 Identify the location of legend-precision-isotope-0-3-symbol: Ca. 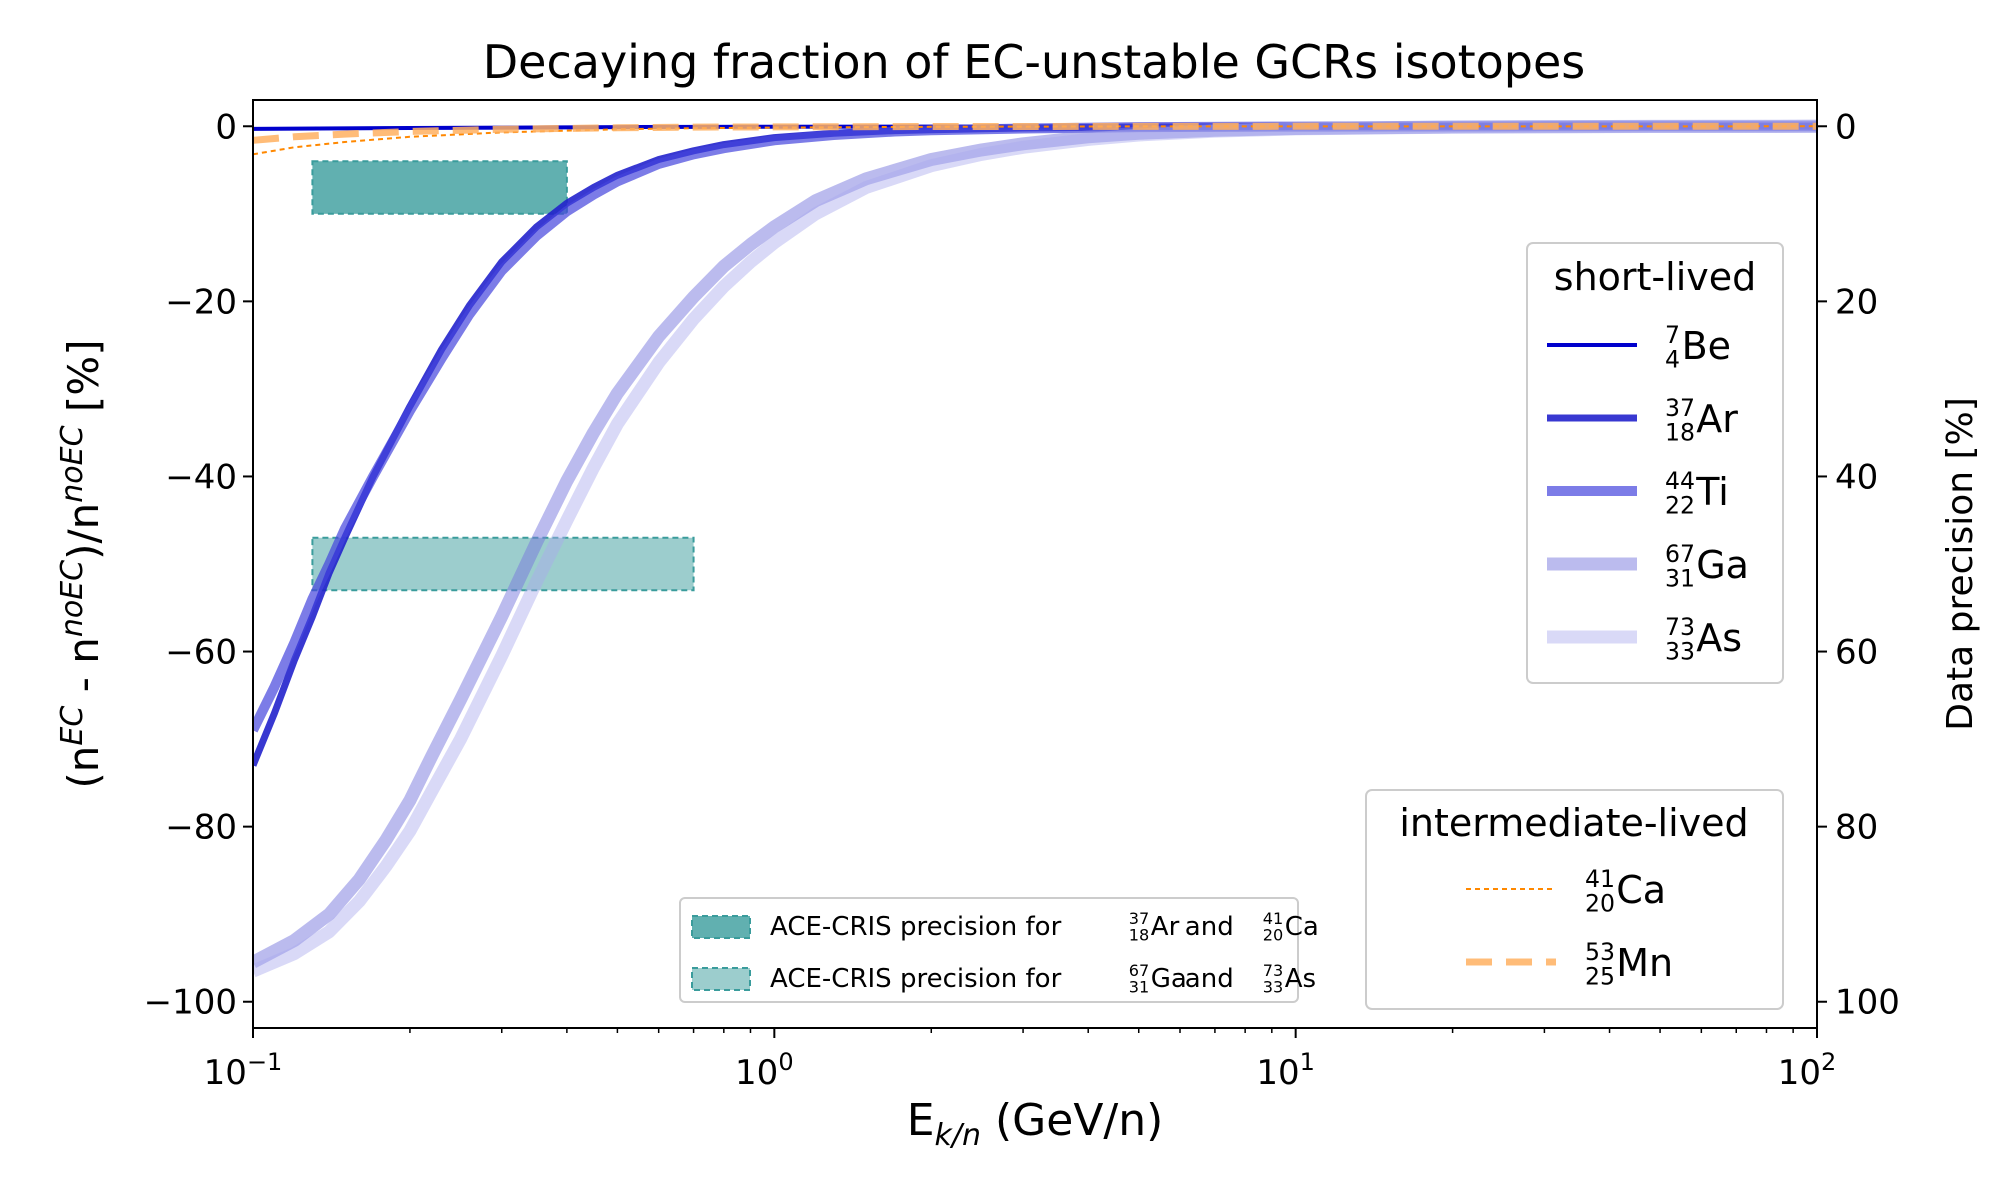
(1302, 927).